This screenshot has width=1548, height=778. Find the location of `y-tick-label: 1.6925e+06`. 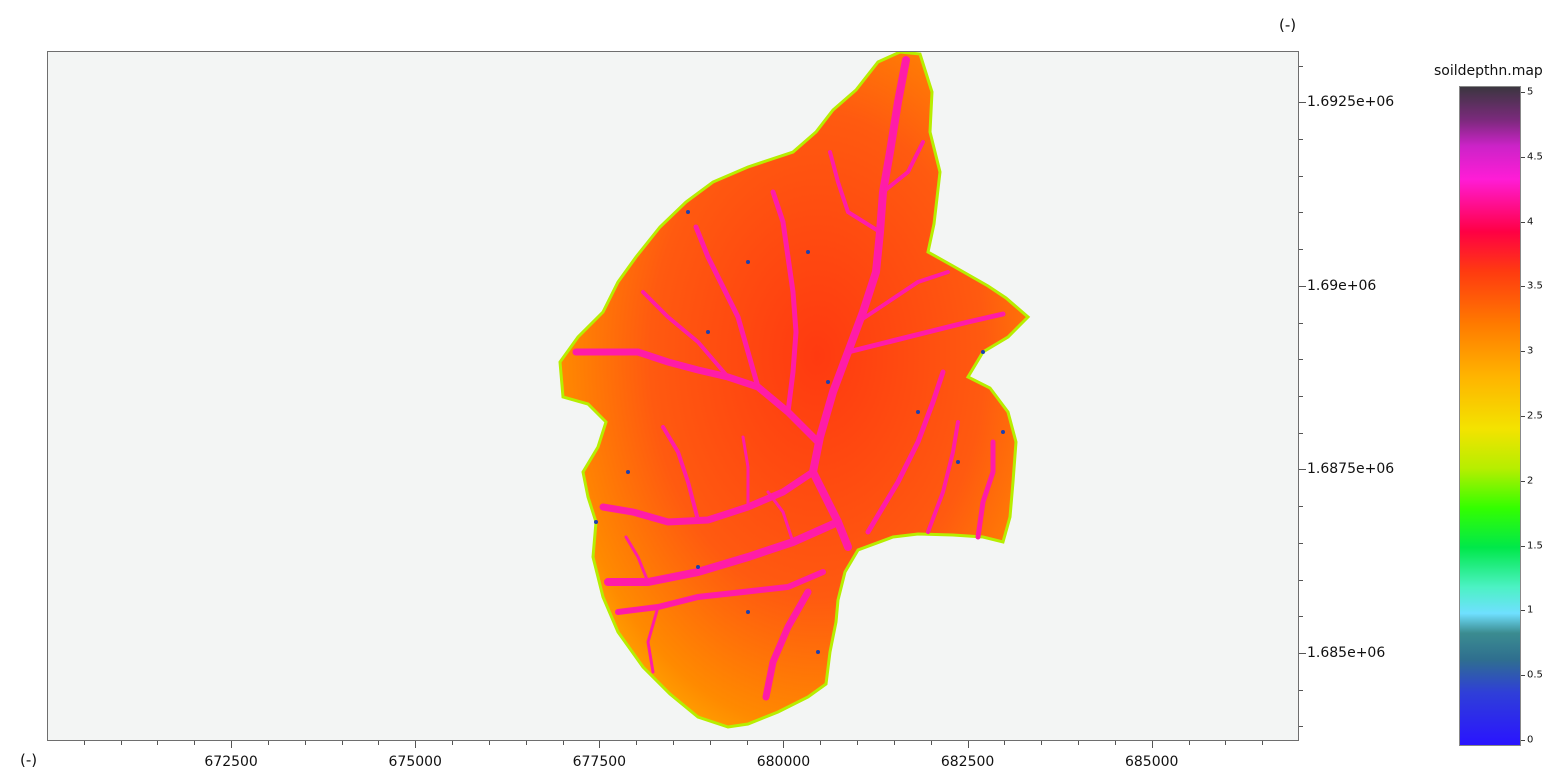

y-tick-label: 1.6925e+06 is located at coordinates (1351, 102).